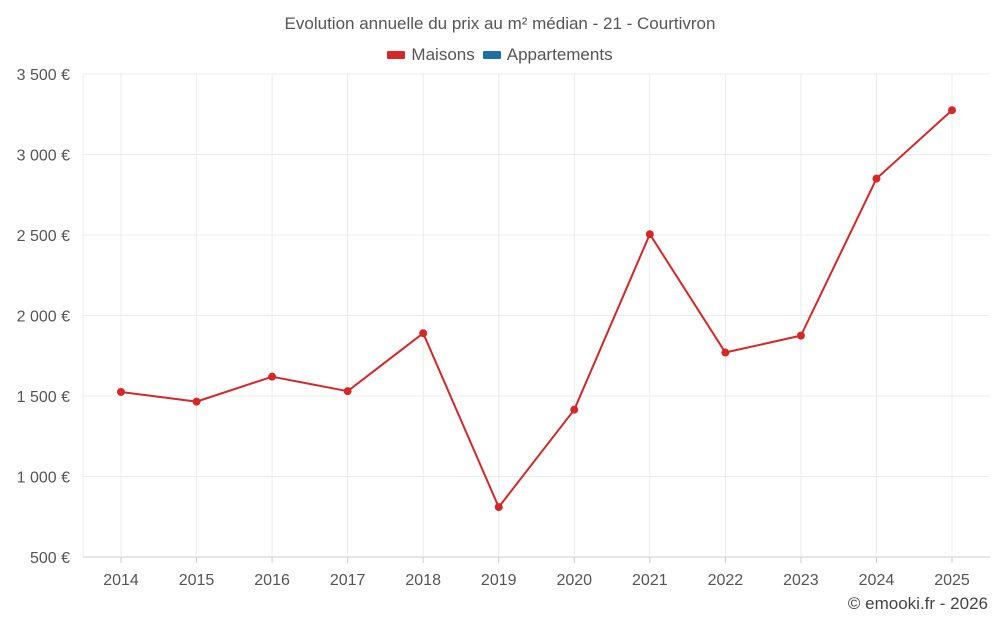 The image size is (1000, 625). What do you see at coordinates (559, 54) in the screenshot?
I see `legend-label-appartements: Appartements` at bounding box center [559, 54].